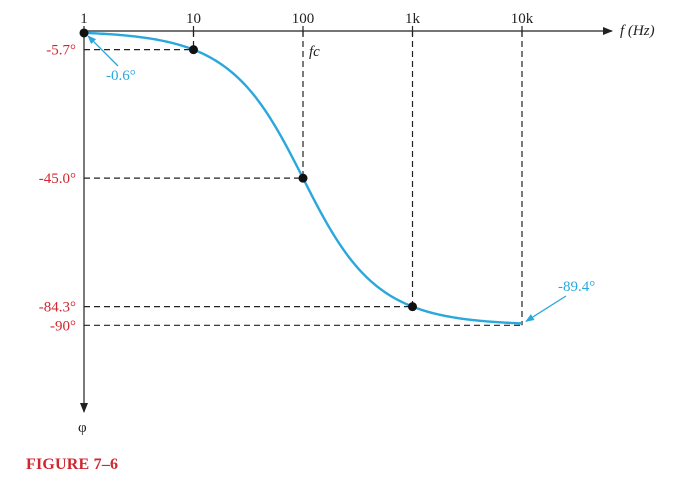  I want to click on x-tick-label-3: 1k, so click(413, 19).